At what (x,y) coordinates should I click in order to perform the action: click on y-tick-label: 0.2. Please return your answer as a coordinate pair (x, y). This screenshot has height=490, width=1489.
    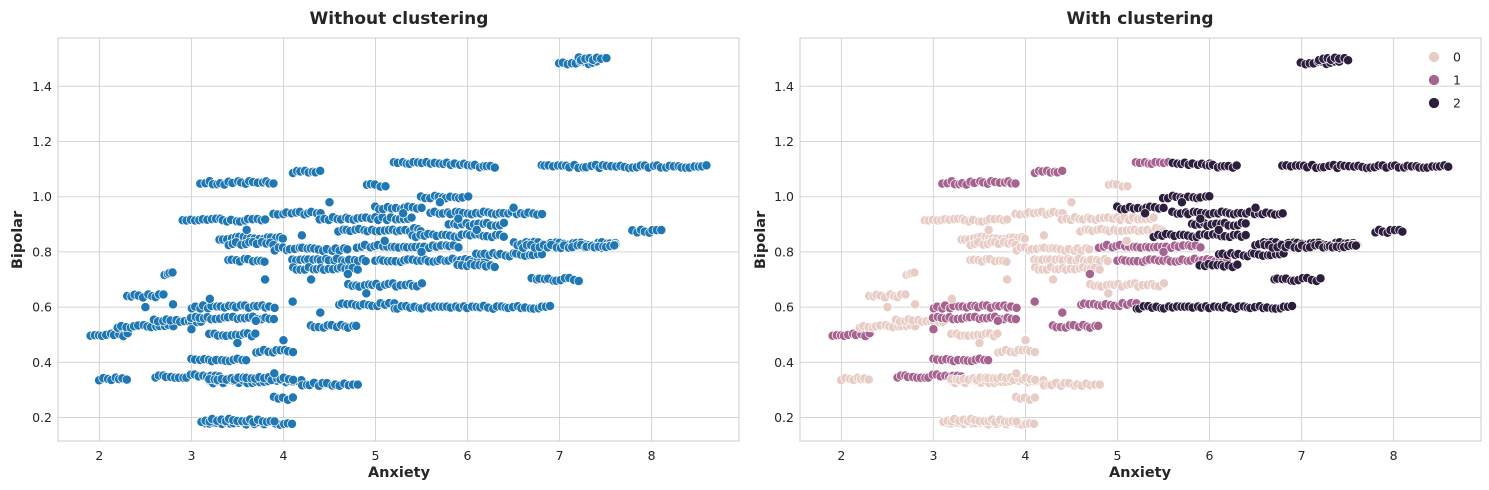
    Looking at the image, I should click on (784, 417).